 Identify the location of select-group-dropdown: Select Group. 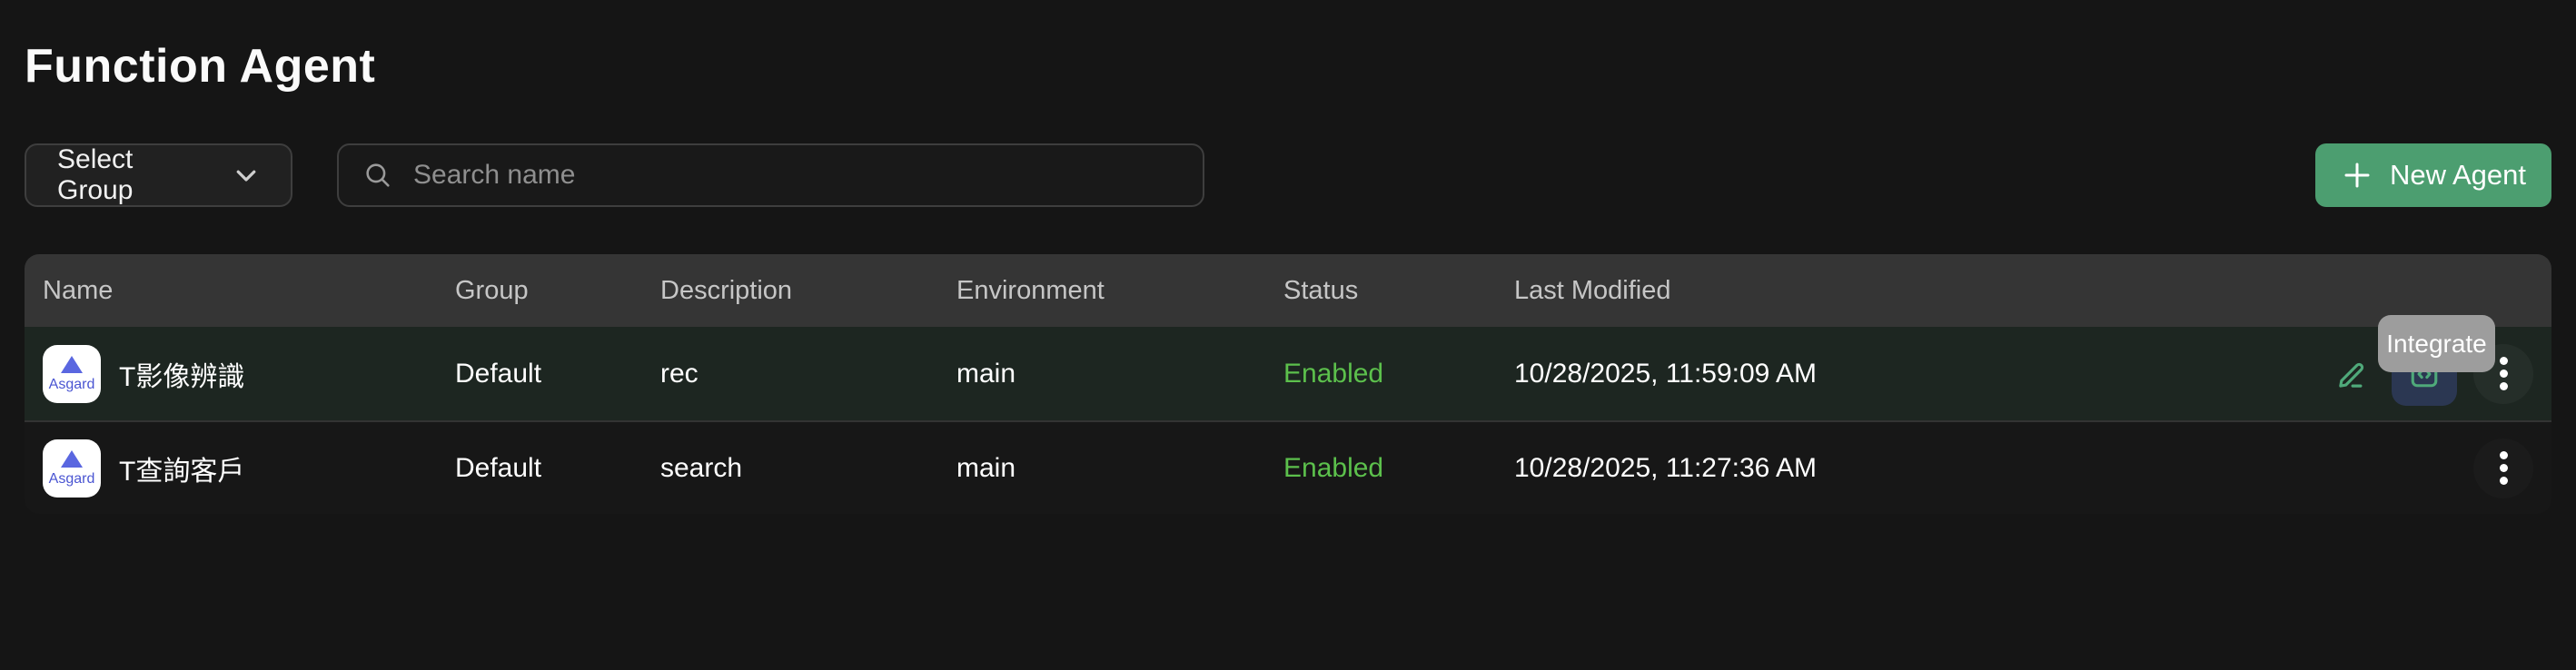
(158, 175).